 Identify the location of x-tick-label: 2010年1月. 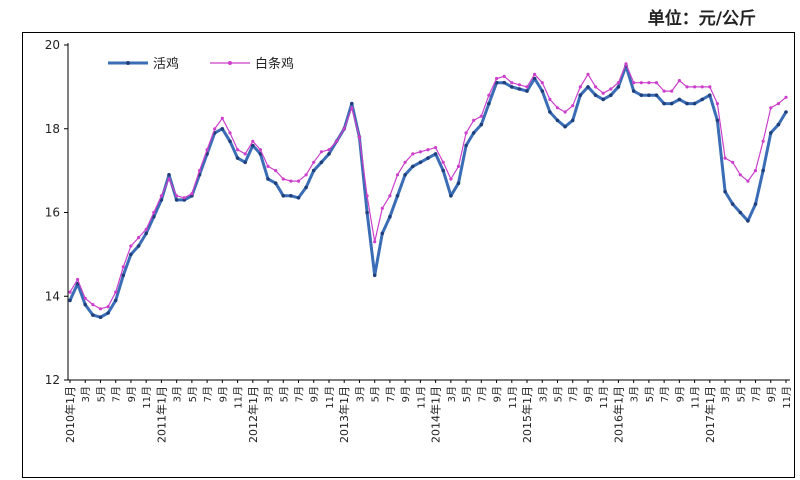
(70, 414).